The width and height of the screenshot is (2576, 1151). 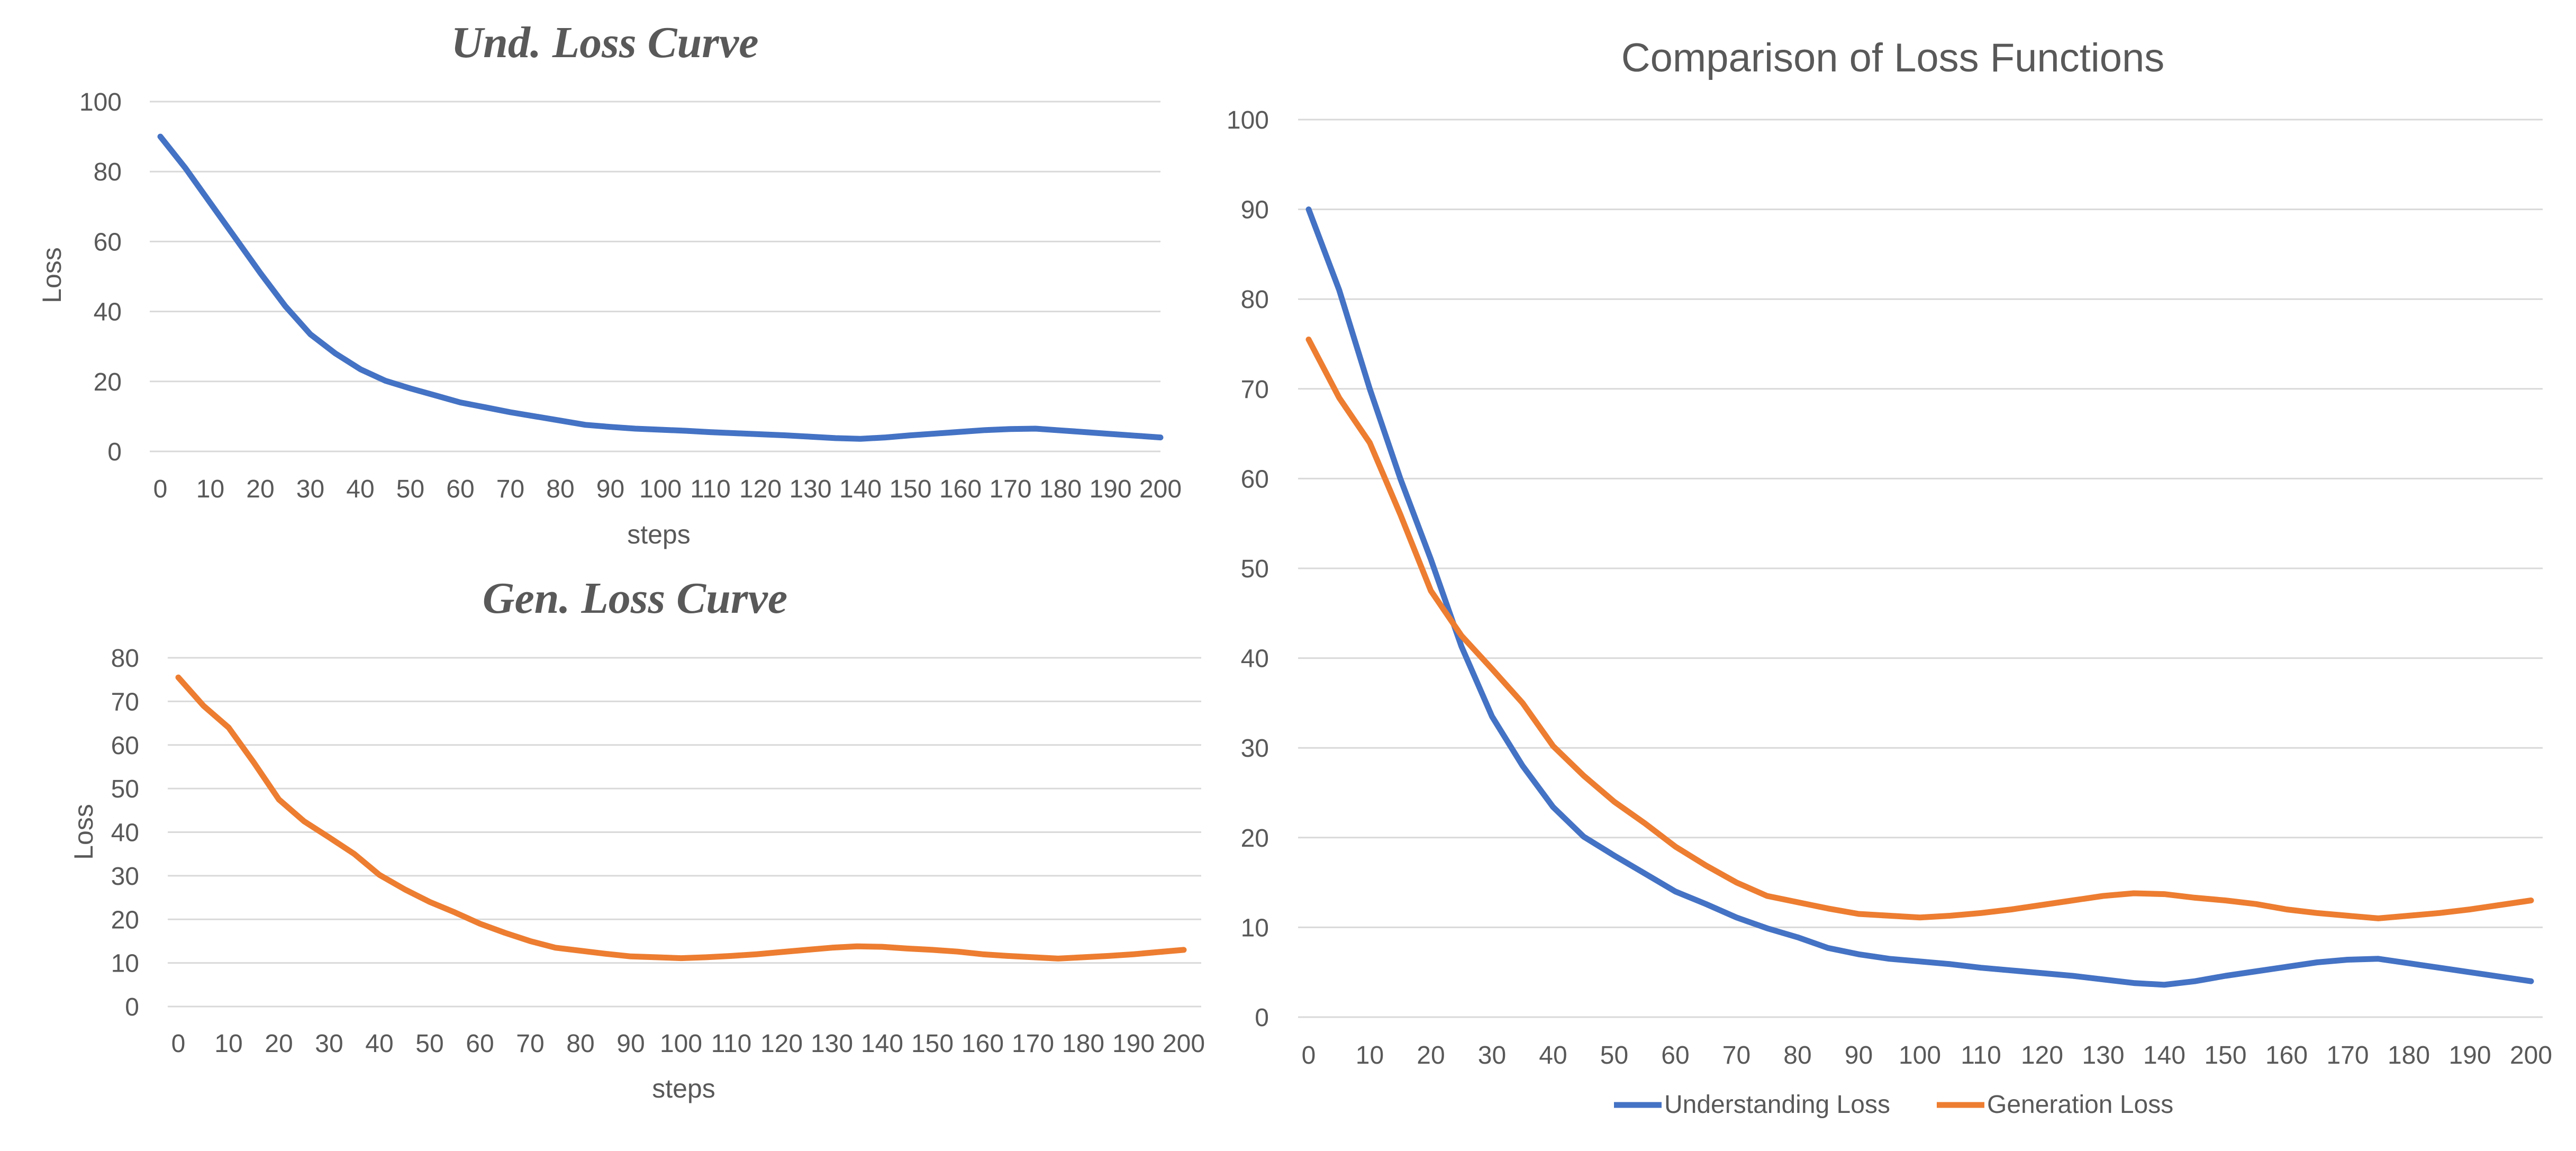 I want to click on series-line-generation-loss, so click(x=681, y=818).